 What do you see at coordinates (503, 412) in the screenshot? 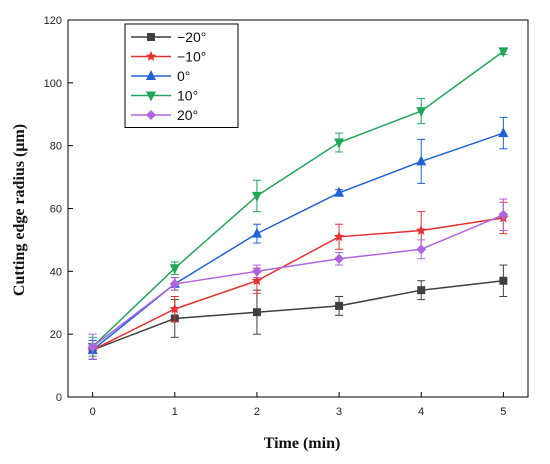
I see `x-tick-label: 5` at bounding box center [503, 412].